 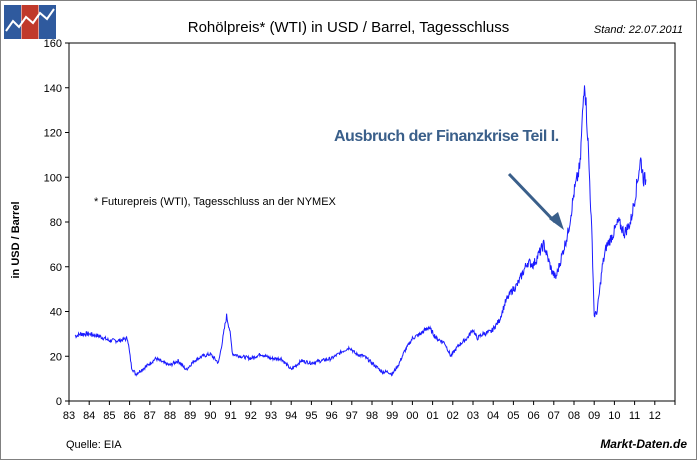 I want to click on logo-zigzag, so click(x=30, y=20).